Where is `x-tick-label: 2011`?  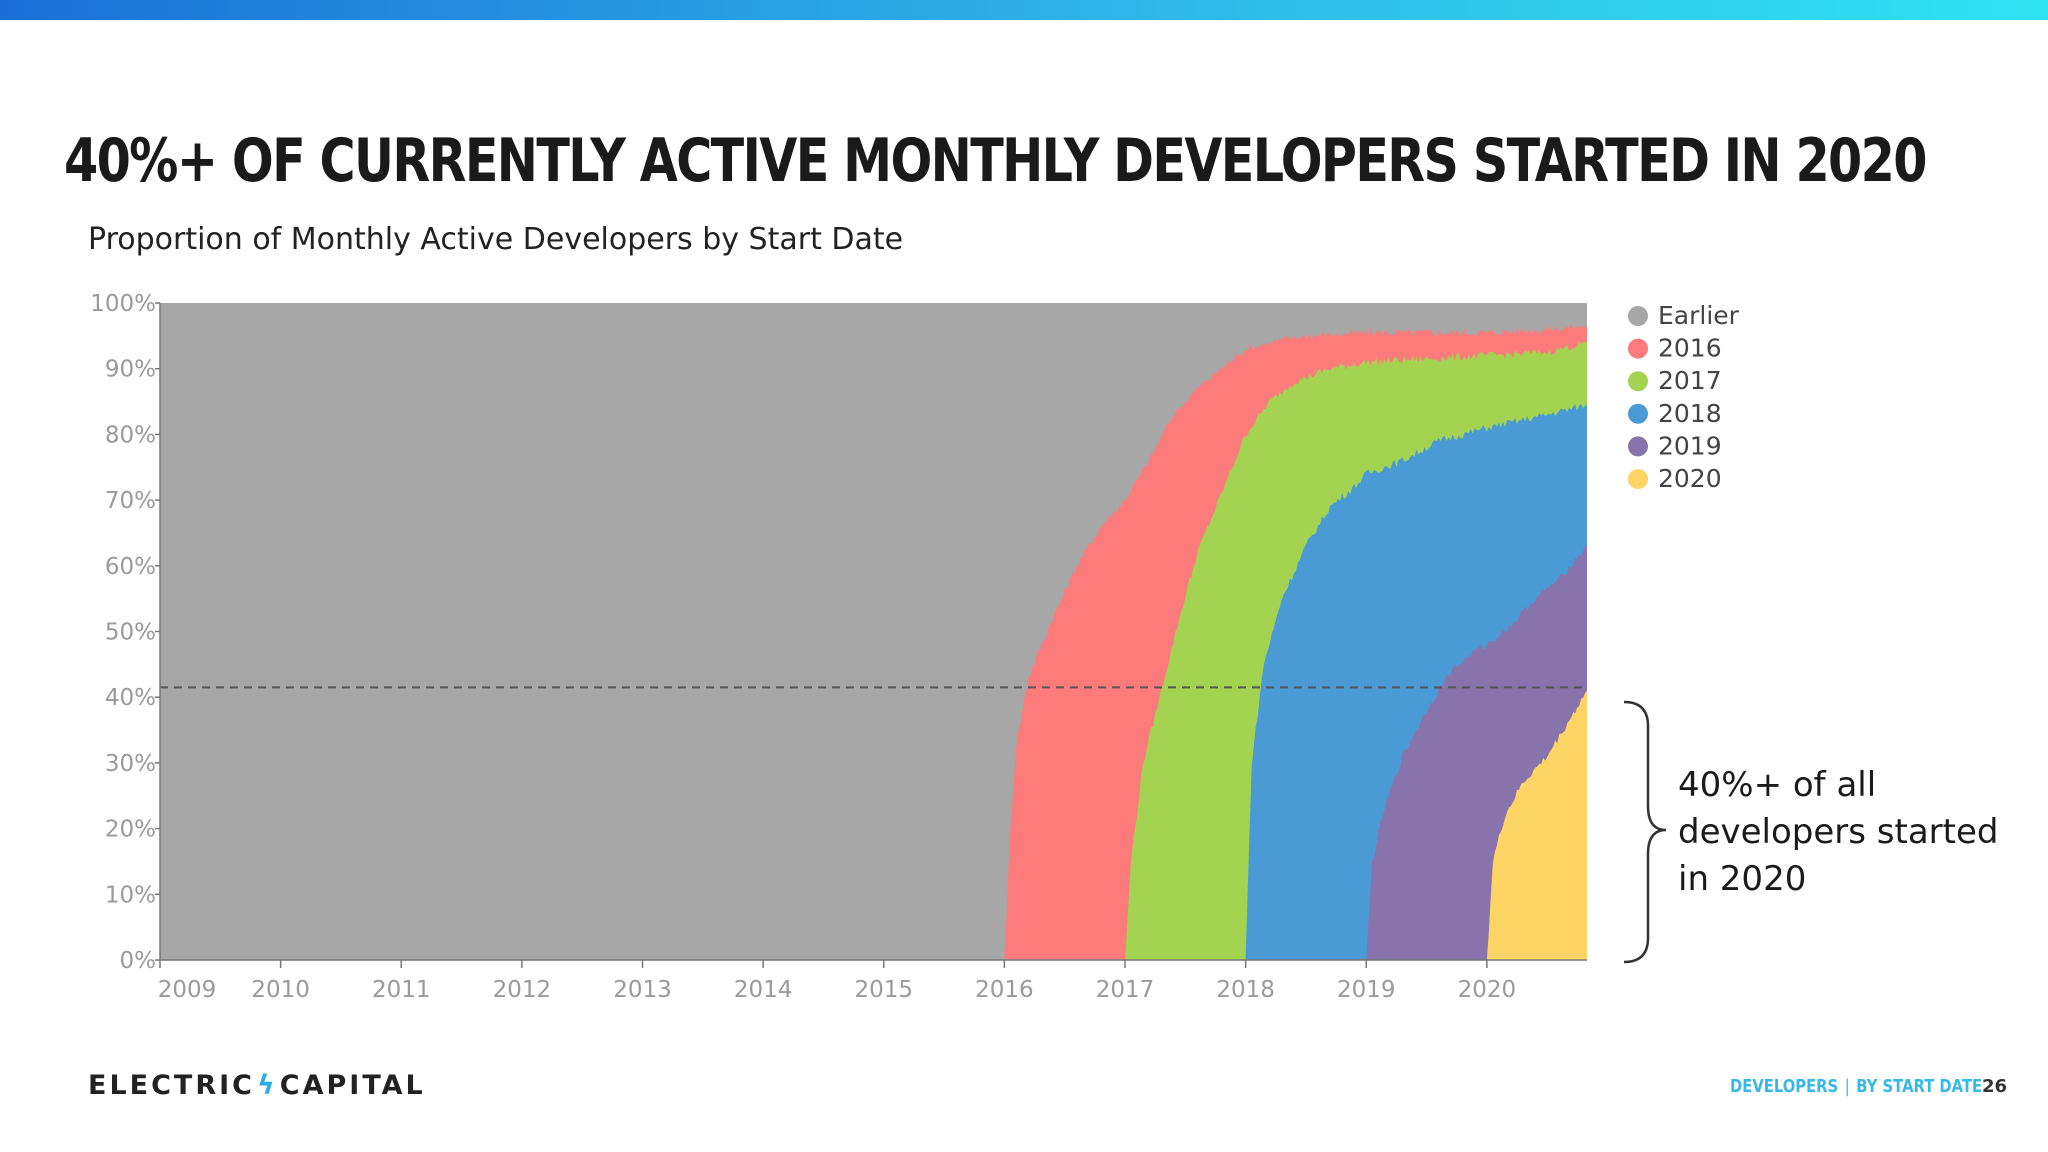
x-tick-label: 2011 is located at coordinates (401, 990).